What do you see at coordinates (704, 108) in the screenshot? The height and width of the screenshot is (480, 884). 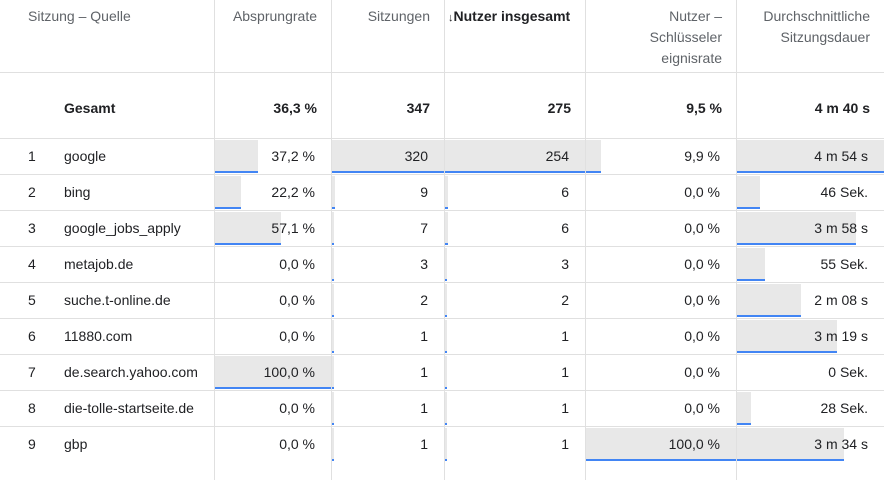 I see `total-cell: 9,5 %` at bounding box center [704, 108].